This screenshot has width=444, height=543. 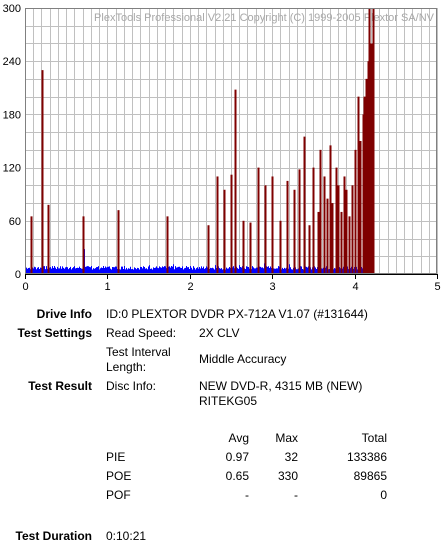 I want to click on x-tick-label: 5, so click(x=437, y=287).